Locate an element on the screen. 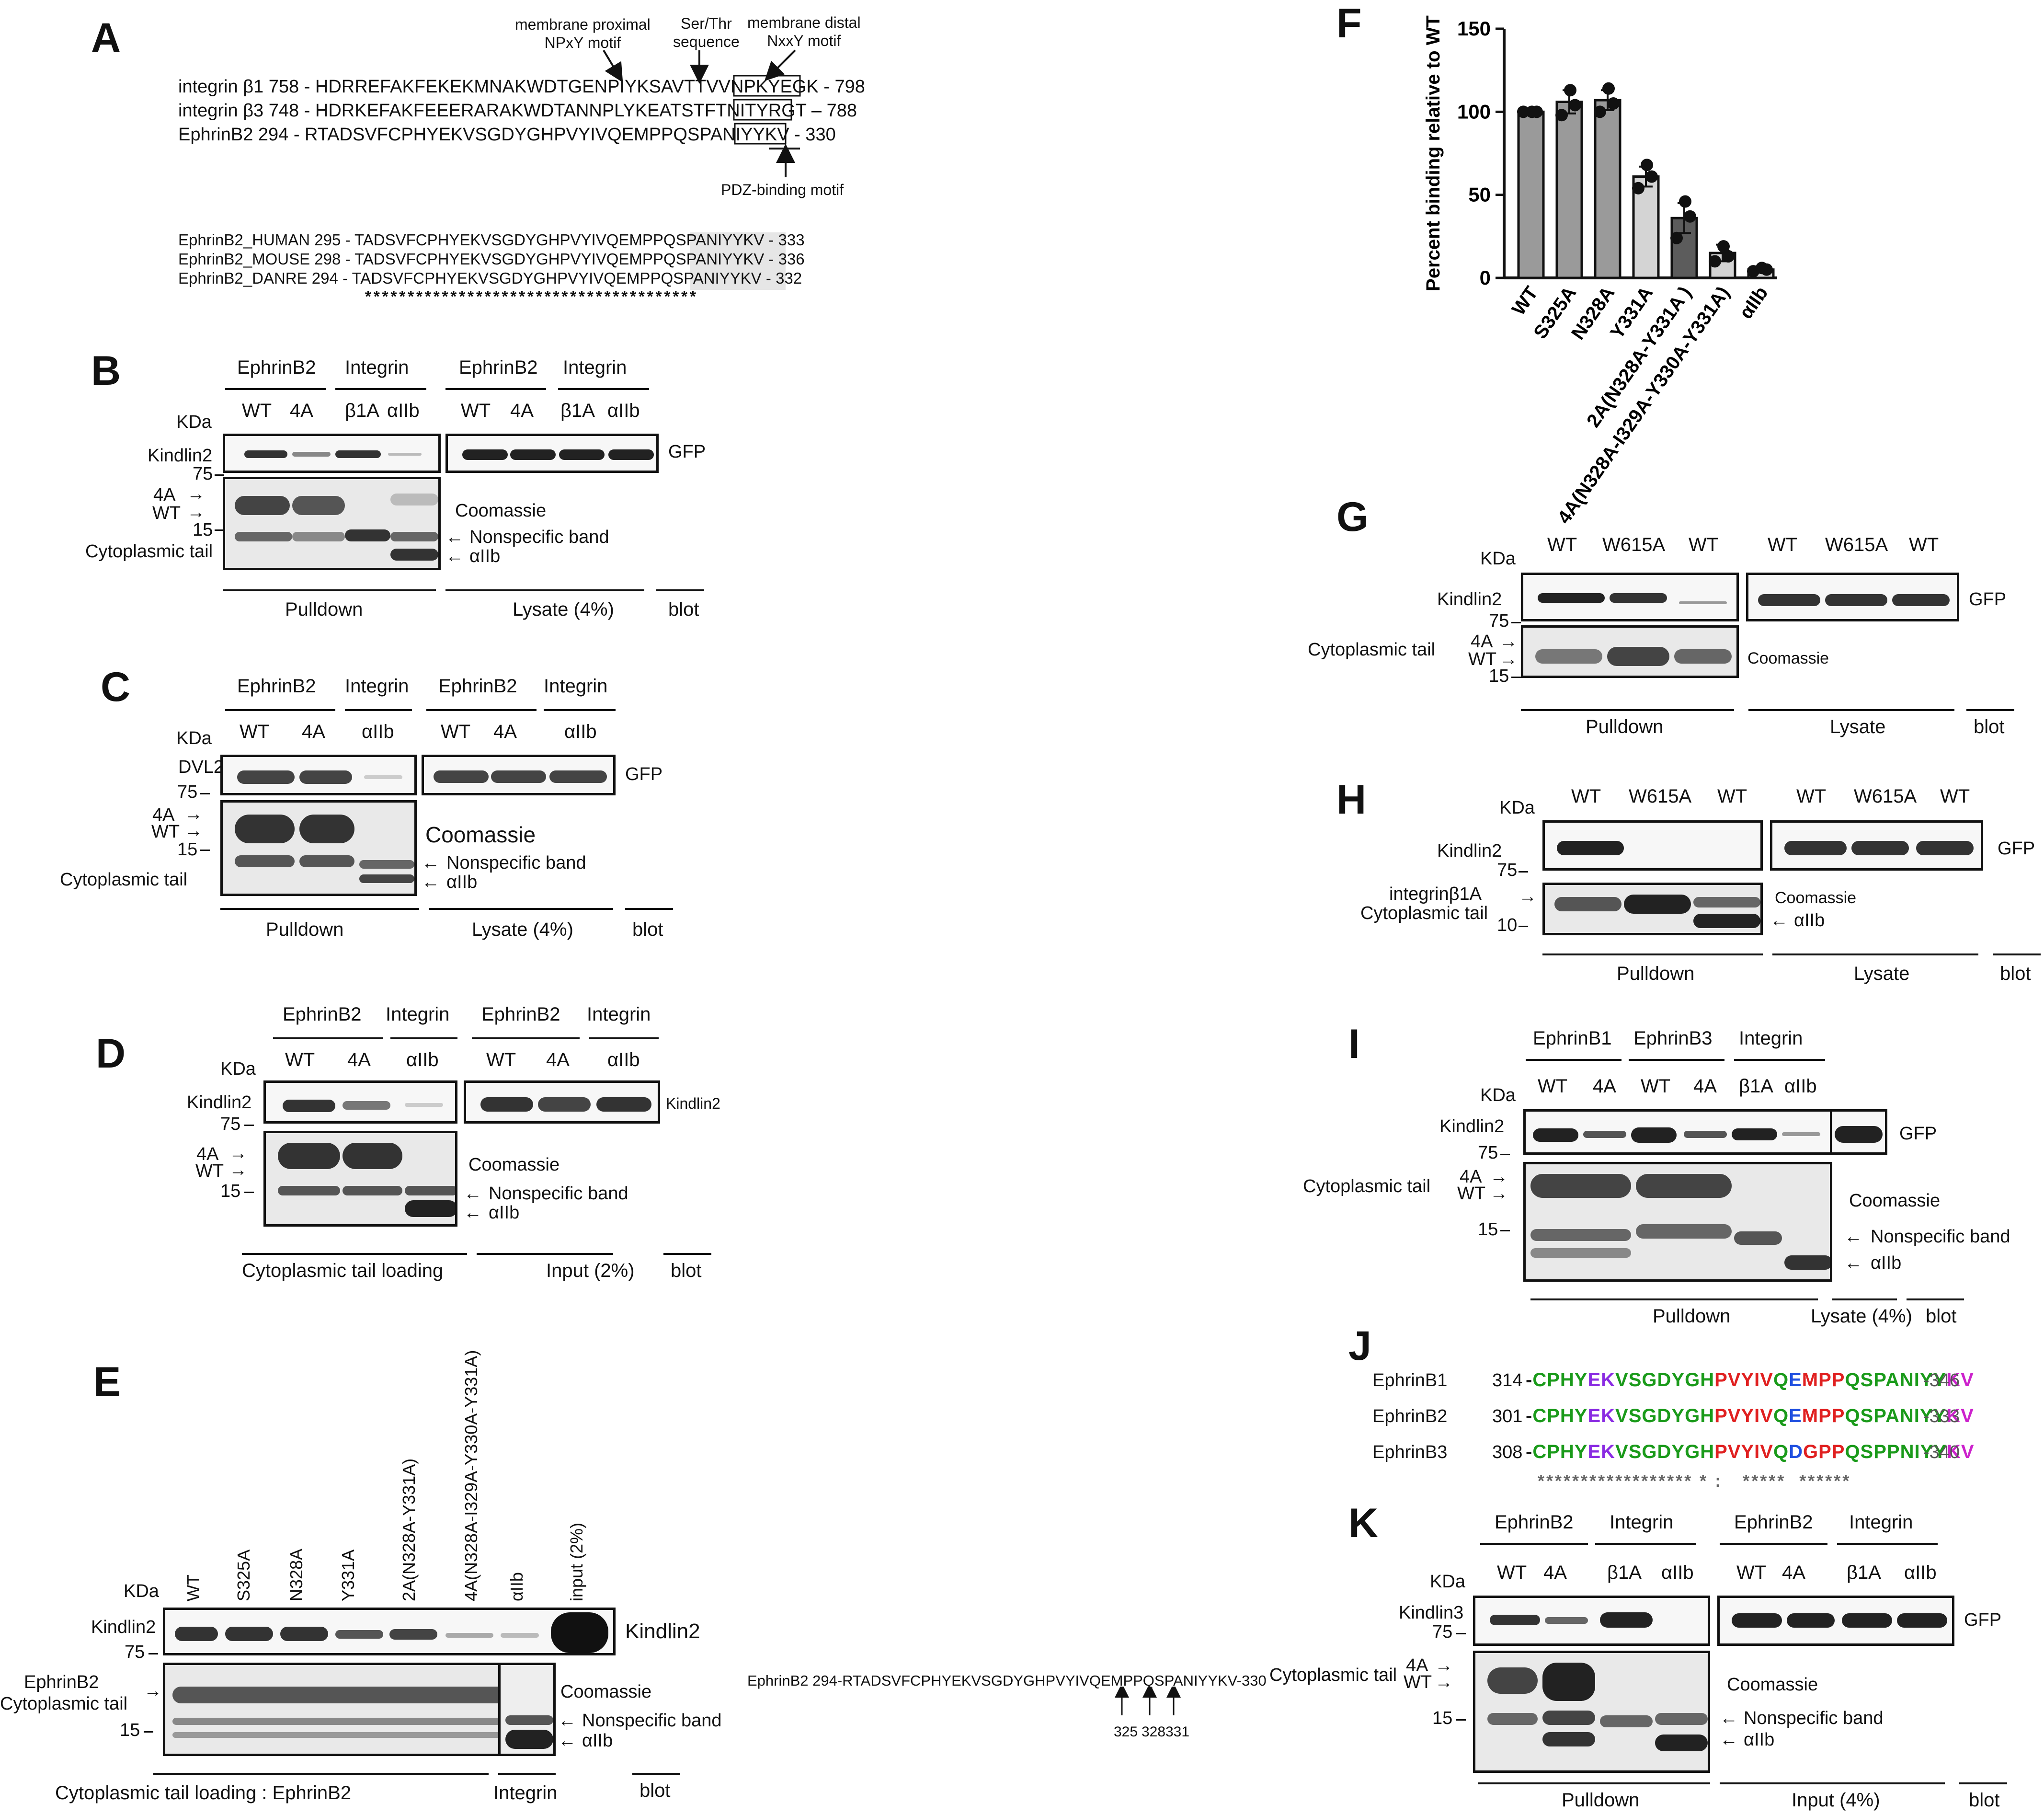 Image resolution: width=2044 pixels, height=1815 pixels. blot-label: DVL2 is located at coordinates (201, 767).